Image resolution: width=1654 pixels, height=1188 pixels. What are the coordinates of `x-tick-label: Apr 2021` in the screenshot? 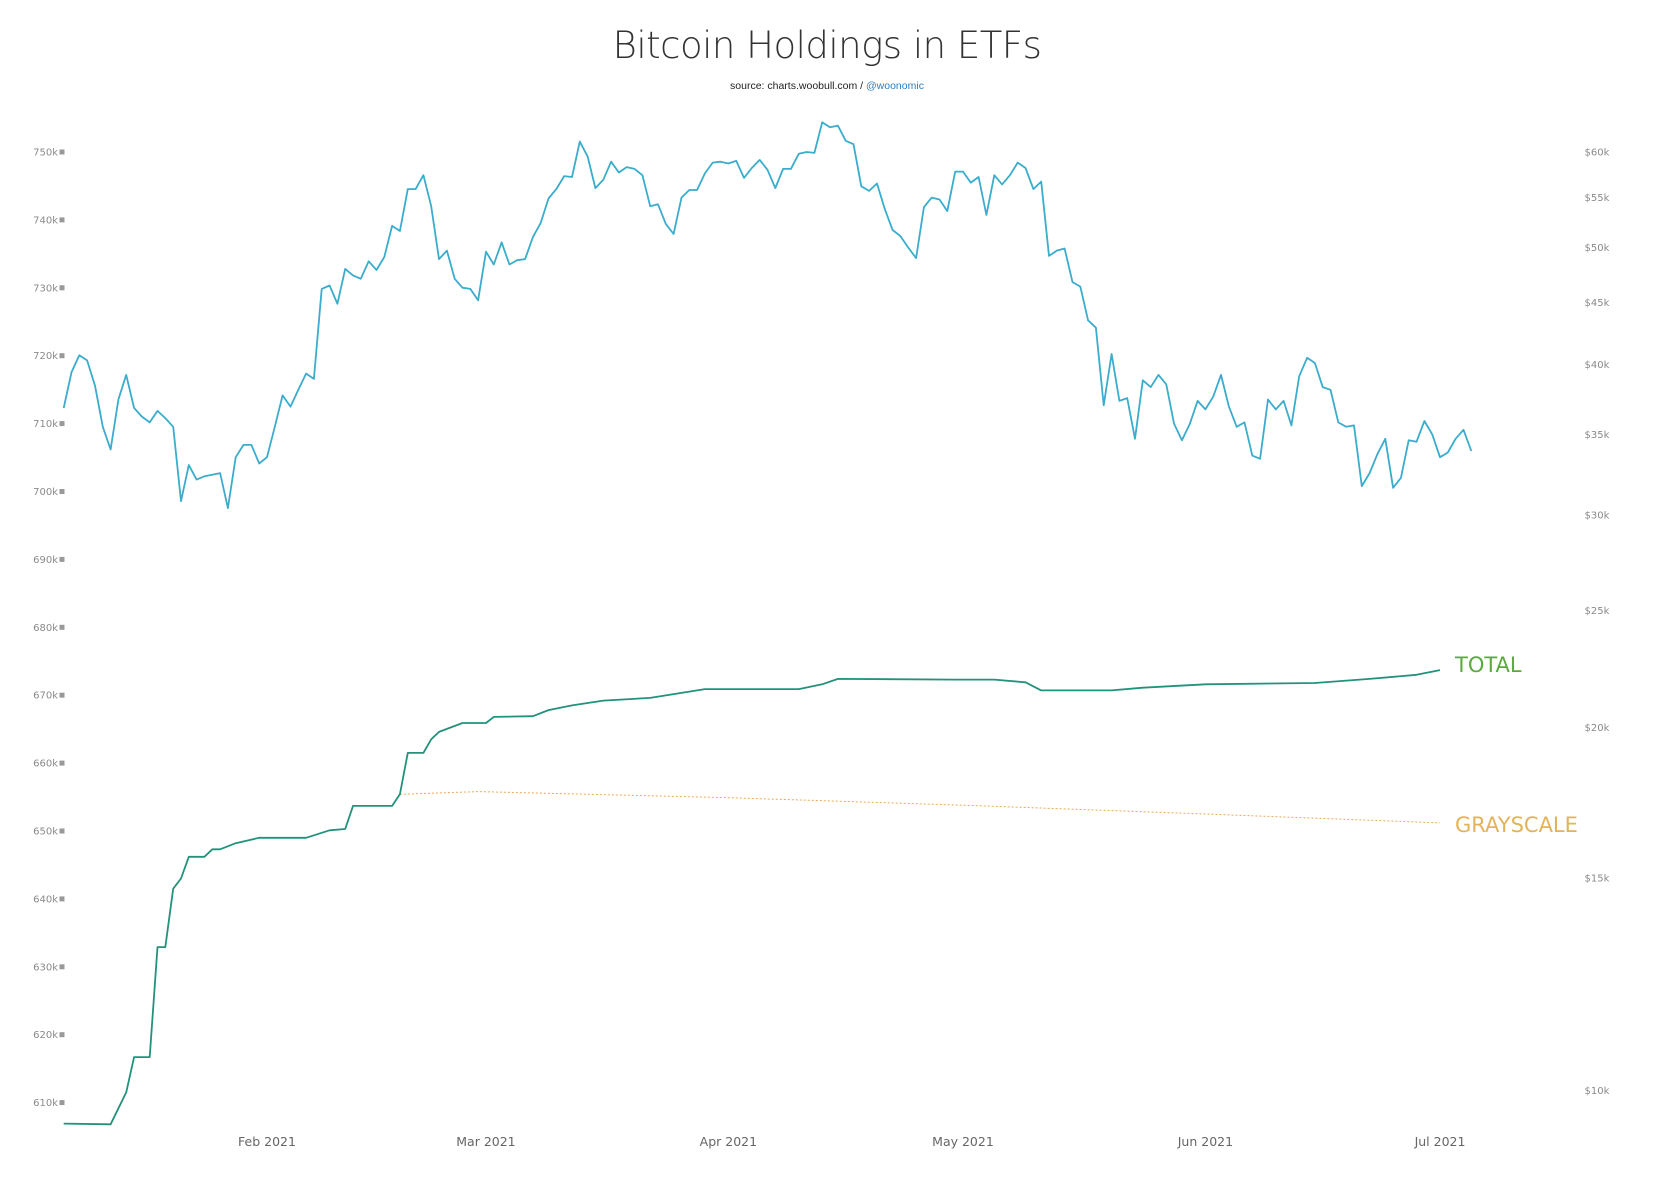 It's located at (728, 1141).